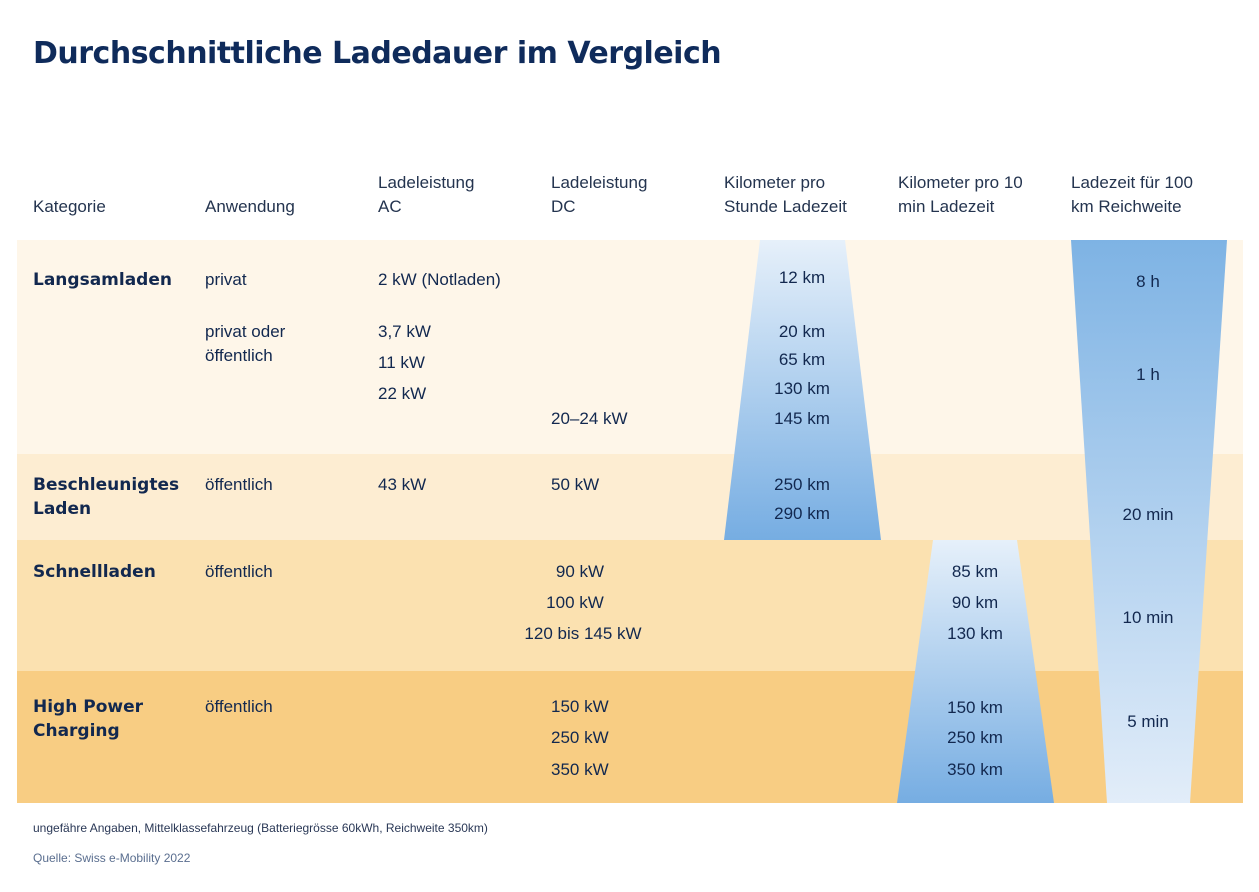 The height and width of the screenshot is (892, 1259). I want to click on band-schnellladen, so click(630, 605).